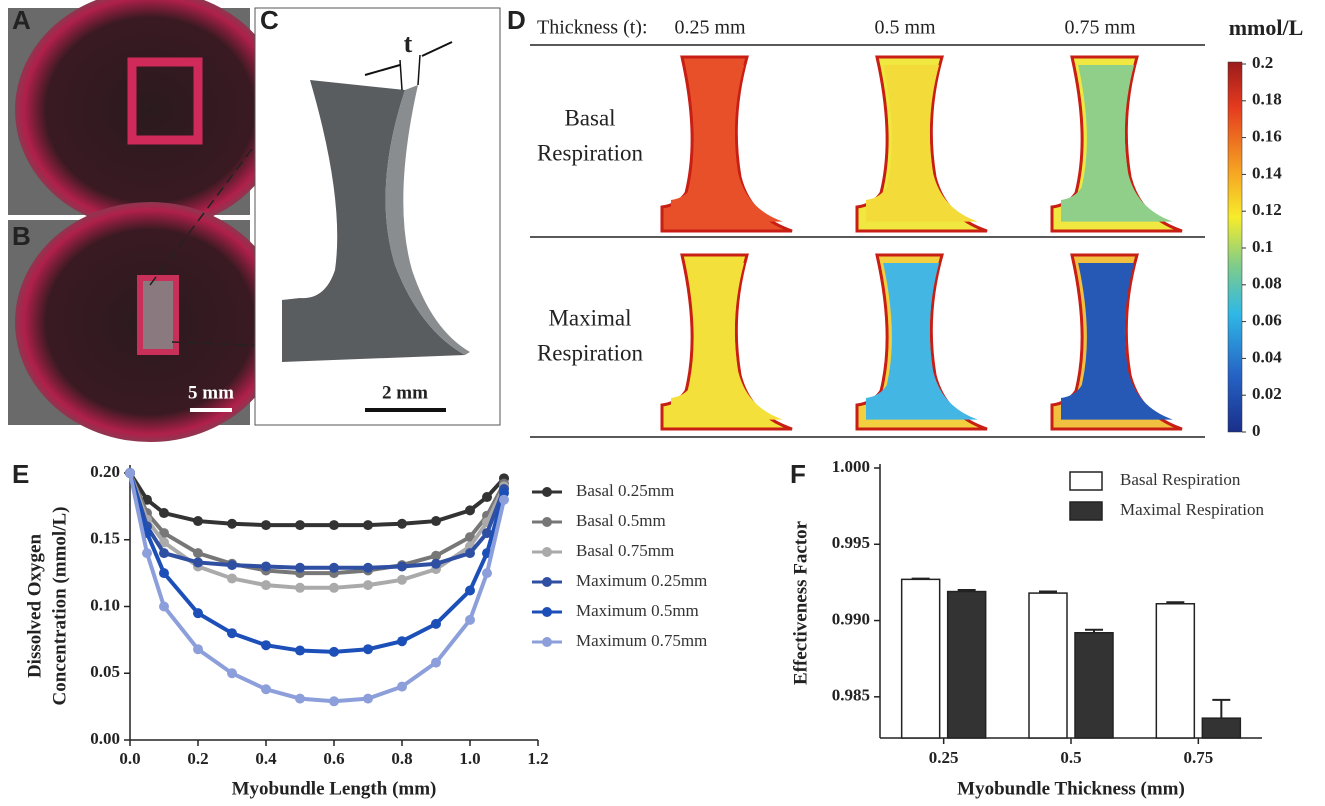 This screenshot has width=1325, height=806. I want to click on column-label: 0.5 mm, so click(905, 28).